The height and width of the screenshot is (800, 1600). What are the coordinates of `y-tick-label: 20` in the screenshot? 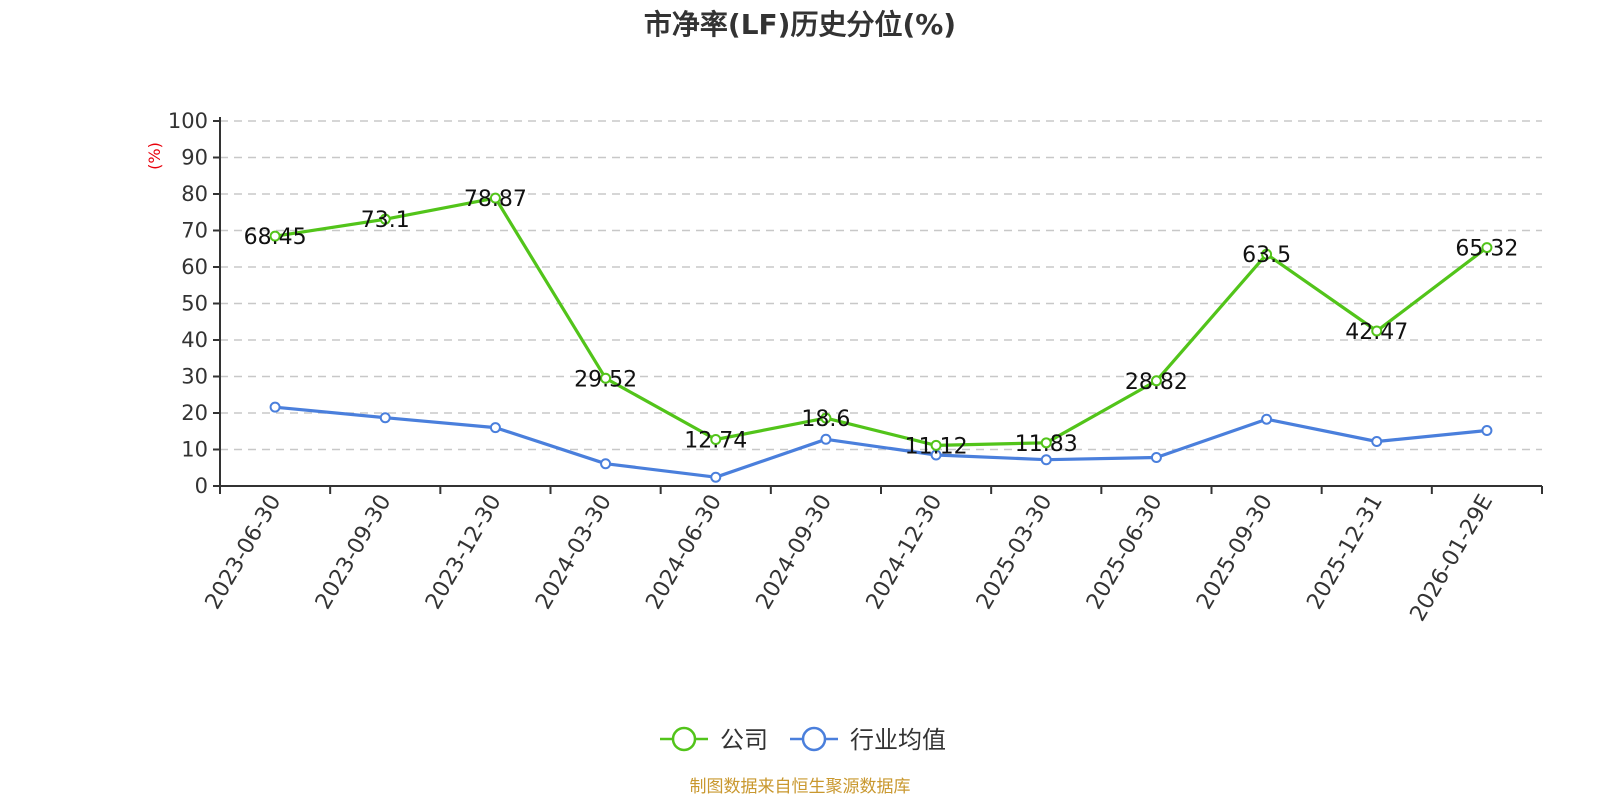 It's located at (194, 413).